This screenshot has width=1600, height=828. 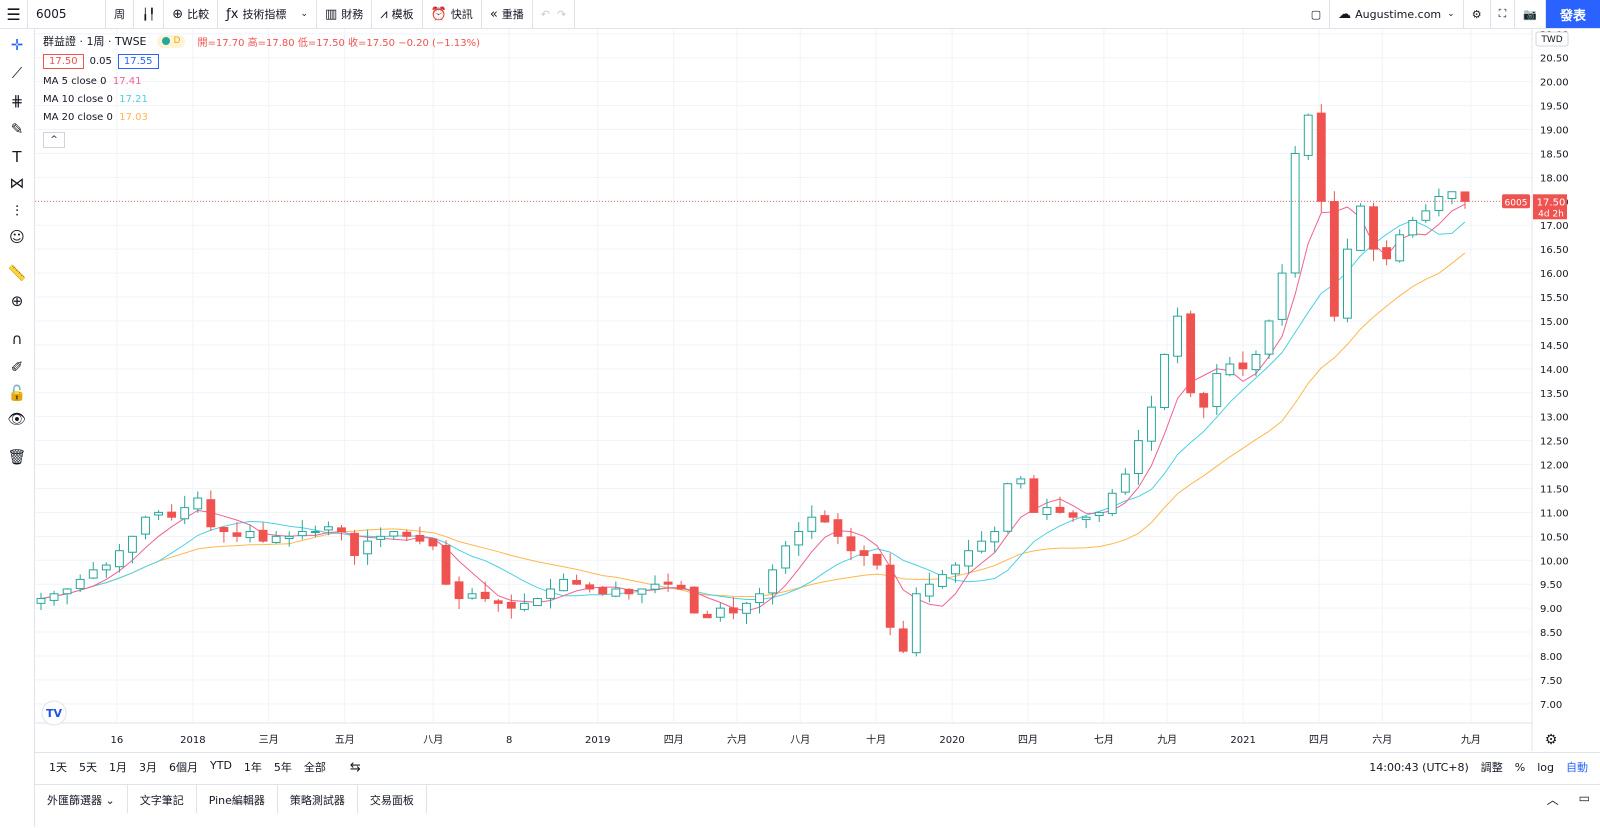 What do you see at coordinates (261, 117) in the screenshot?
I see `ma20-legend: MA 20 close 0 17.03` at bounding box center [261, 117].